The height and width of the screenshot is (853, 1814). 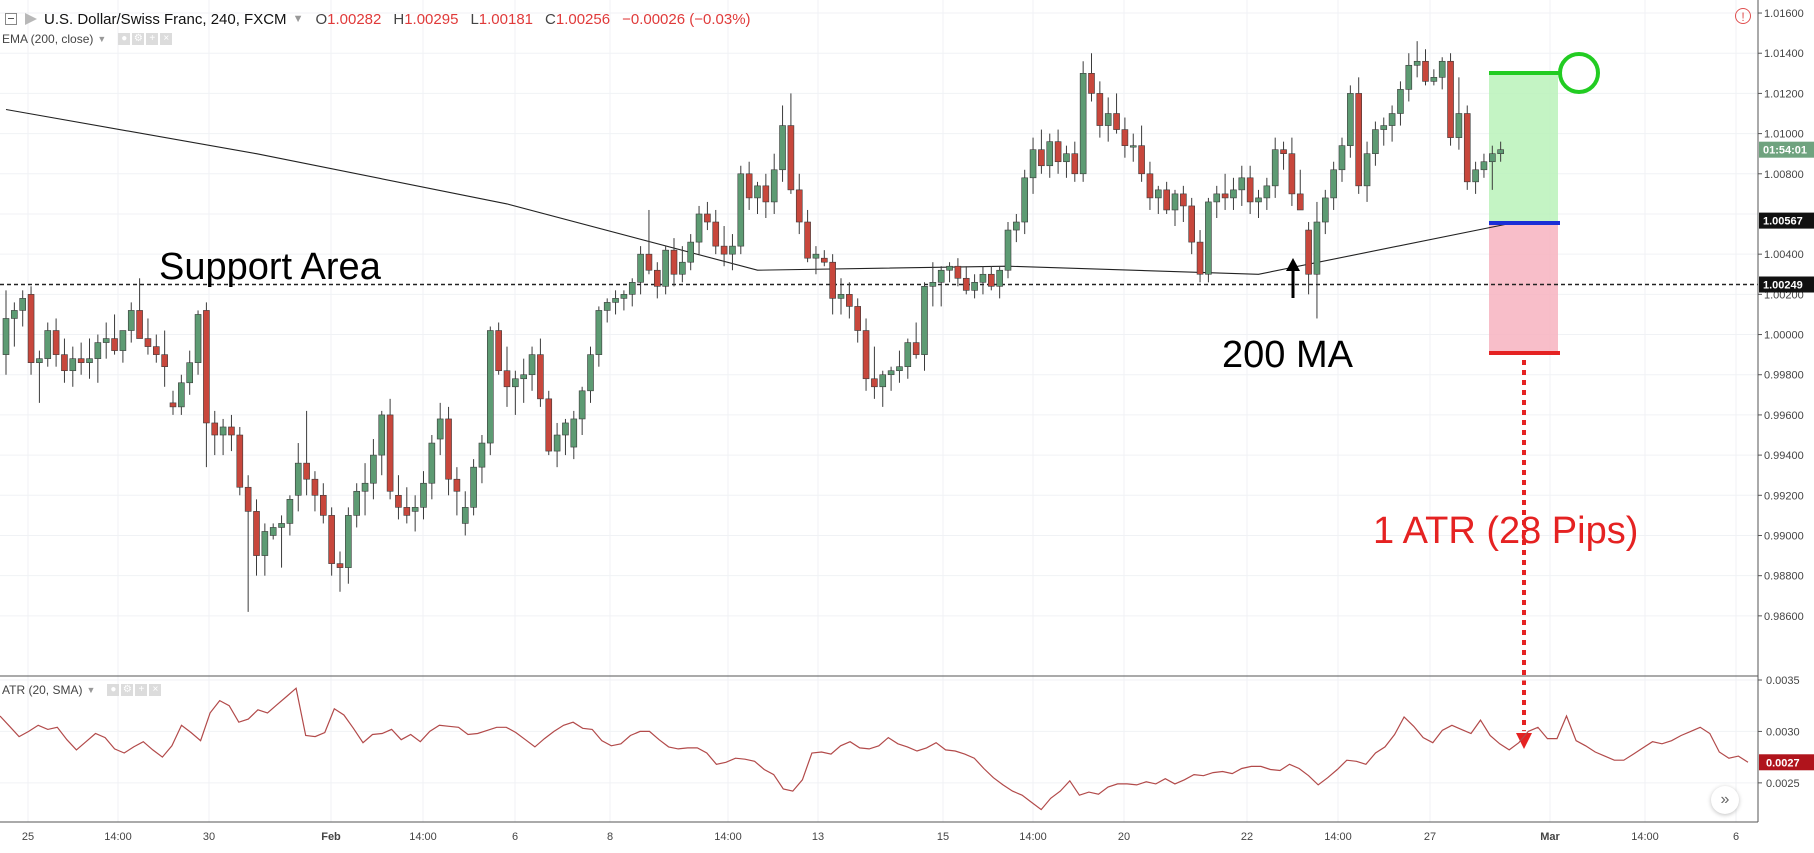 I want to click on atr-line, so click(x=874, y=749).